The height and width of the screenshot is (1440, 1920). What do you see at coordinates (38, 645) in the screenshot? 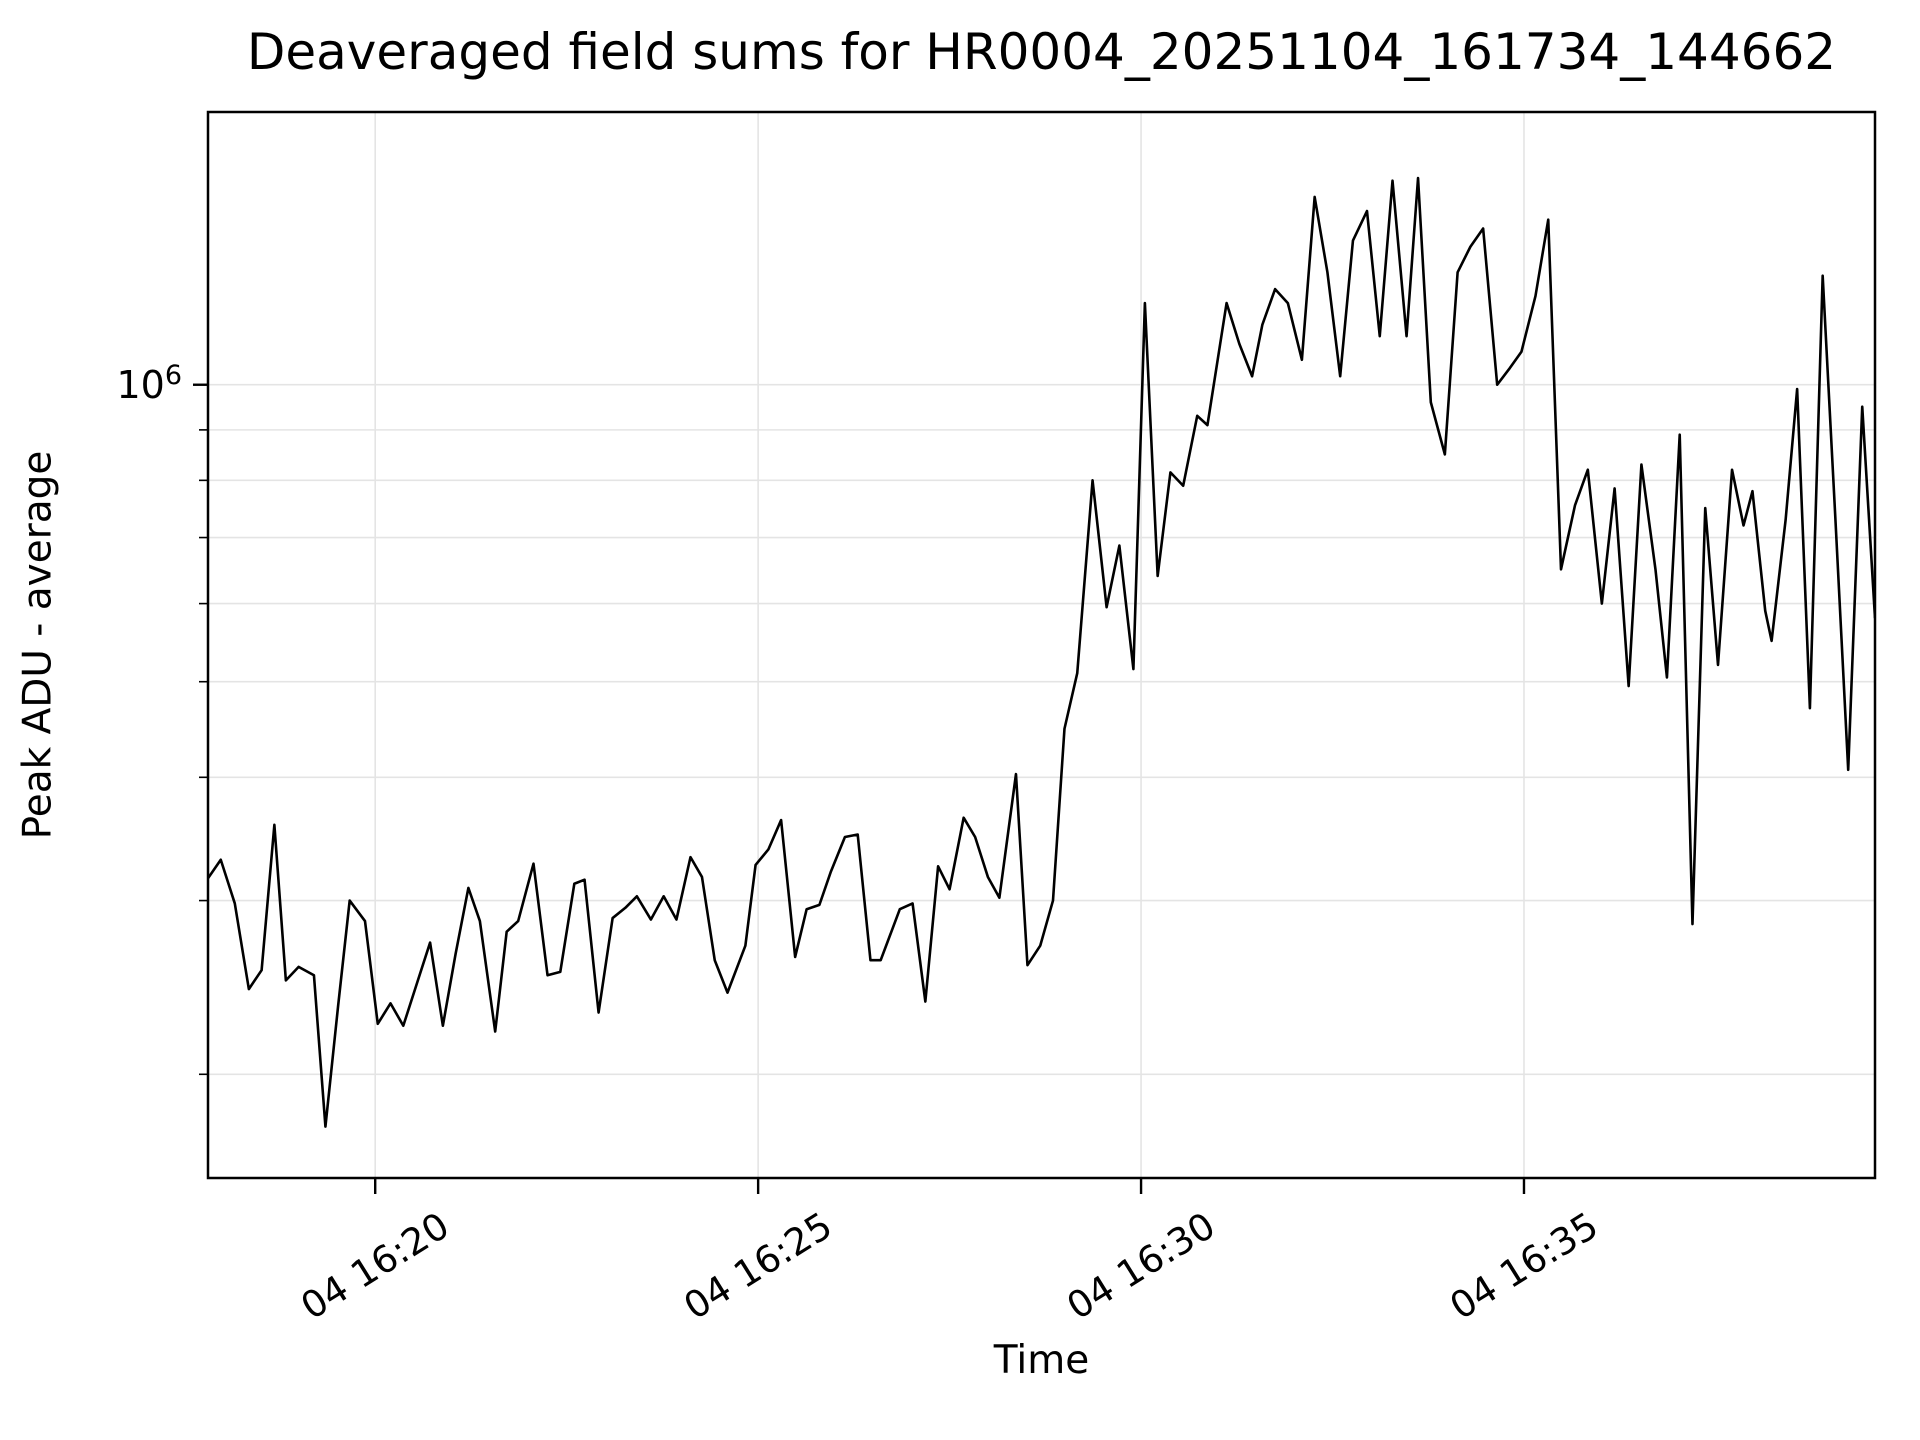
I see `y-axis-label: Peak ADU - average` at bounding box center [38, 645].